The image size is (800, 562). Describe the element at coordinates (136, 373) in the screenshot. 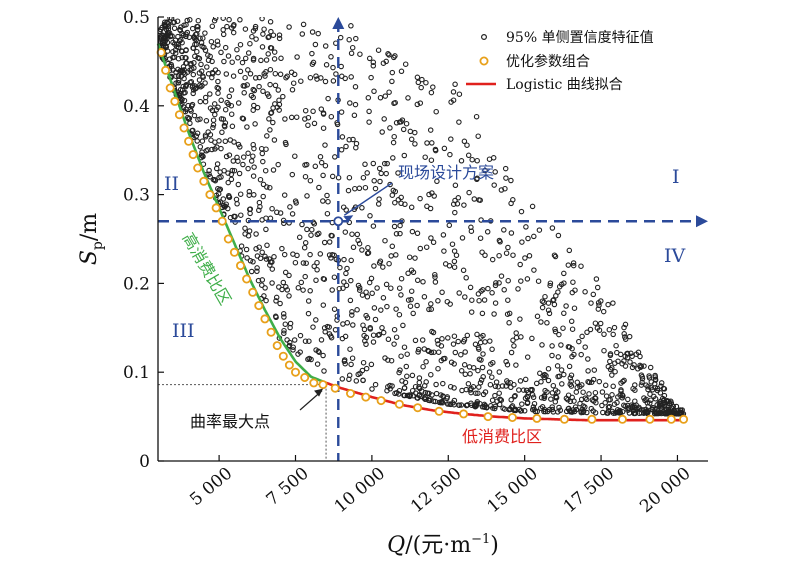

I see `y-tick-label: 0.1` at that location.